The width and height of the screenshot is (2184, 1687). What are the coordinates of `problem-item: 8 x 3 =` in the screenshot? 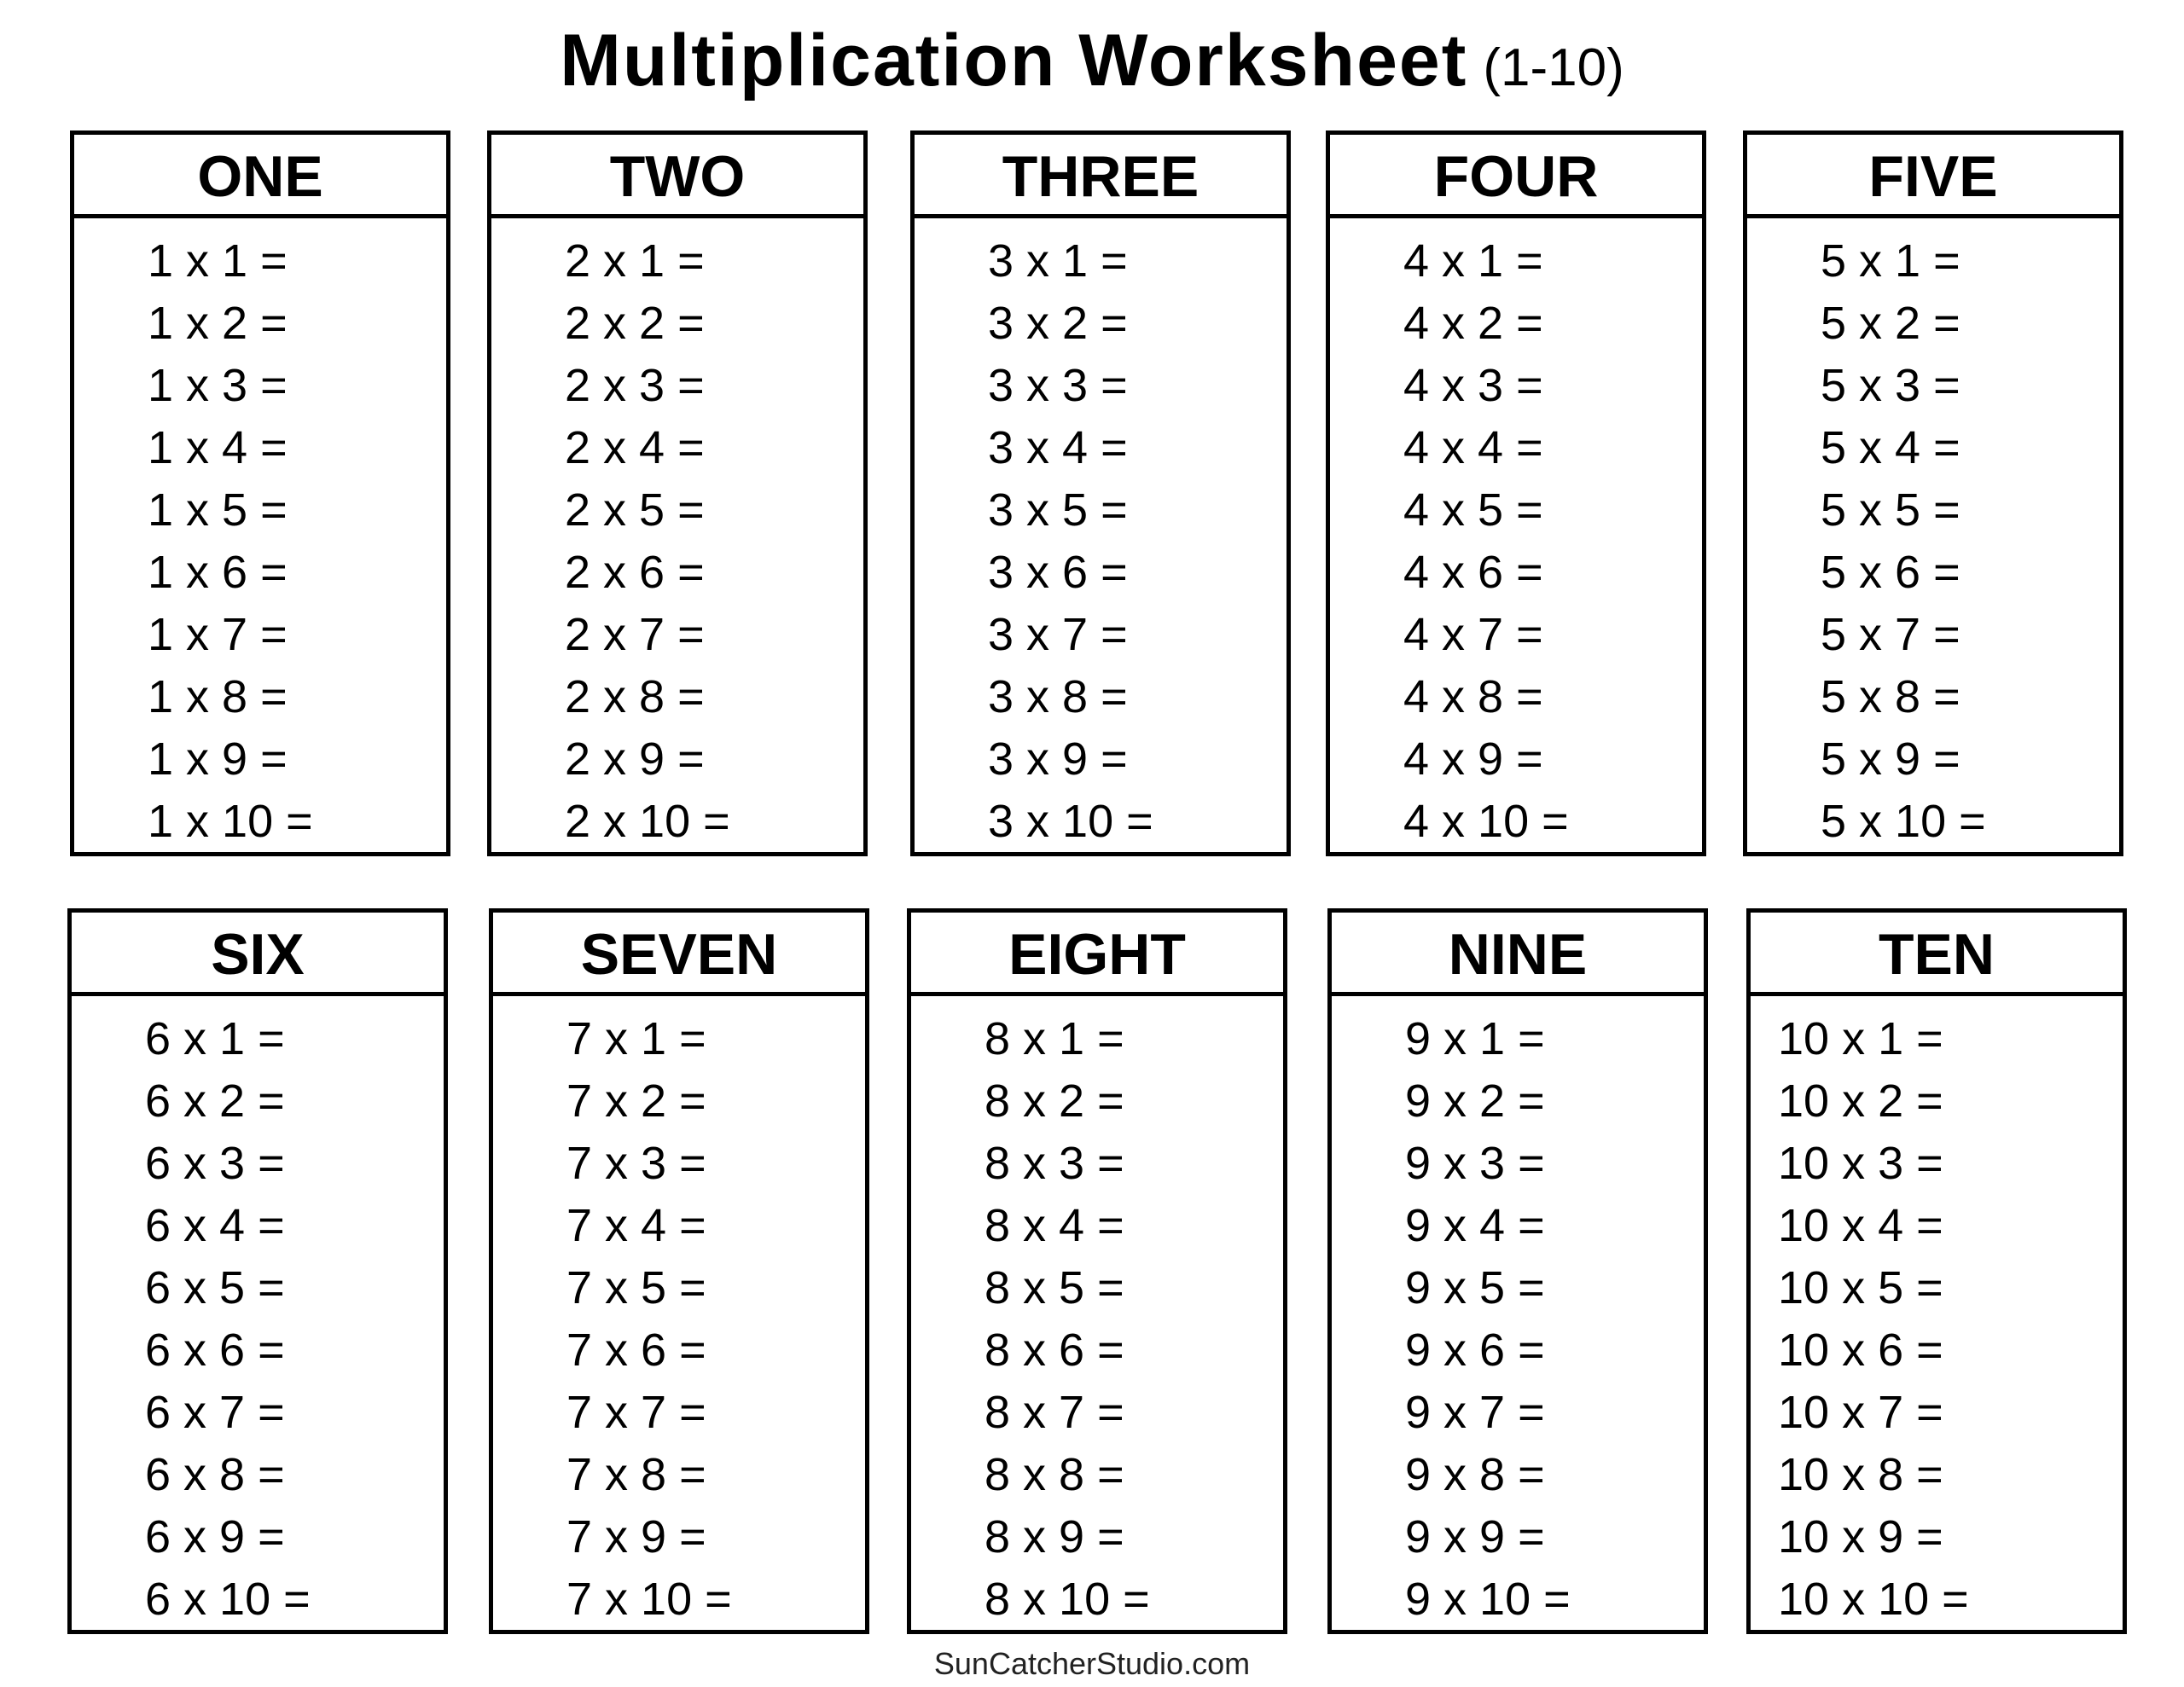 It's located at (1054, 1163).